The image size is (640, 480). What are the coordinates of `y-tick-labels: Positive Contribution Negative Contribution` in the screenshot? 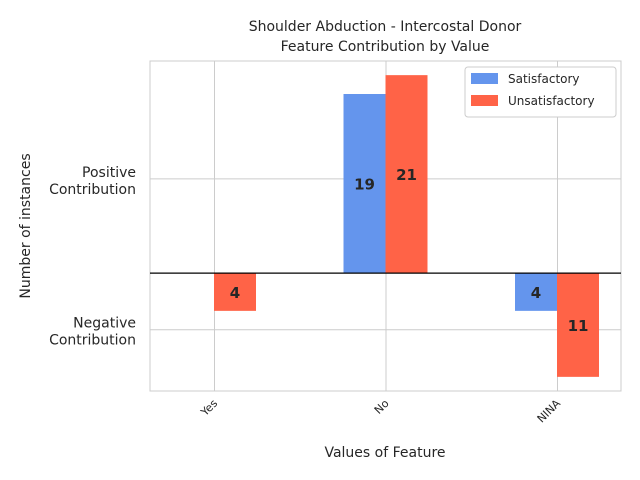 It's located at (92, 257).